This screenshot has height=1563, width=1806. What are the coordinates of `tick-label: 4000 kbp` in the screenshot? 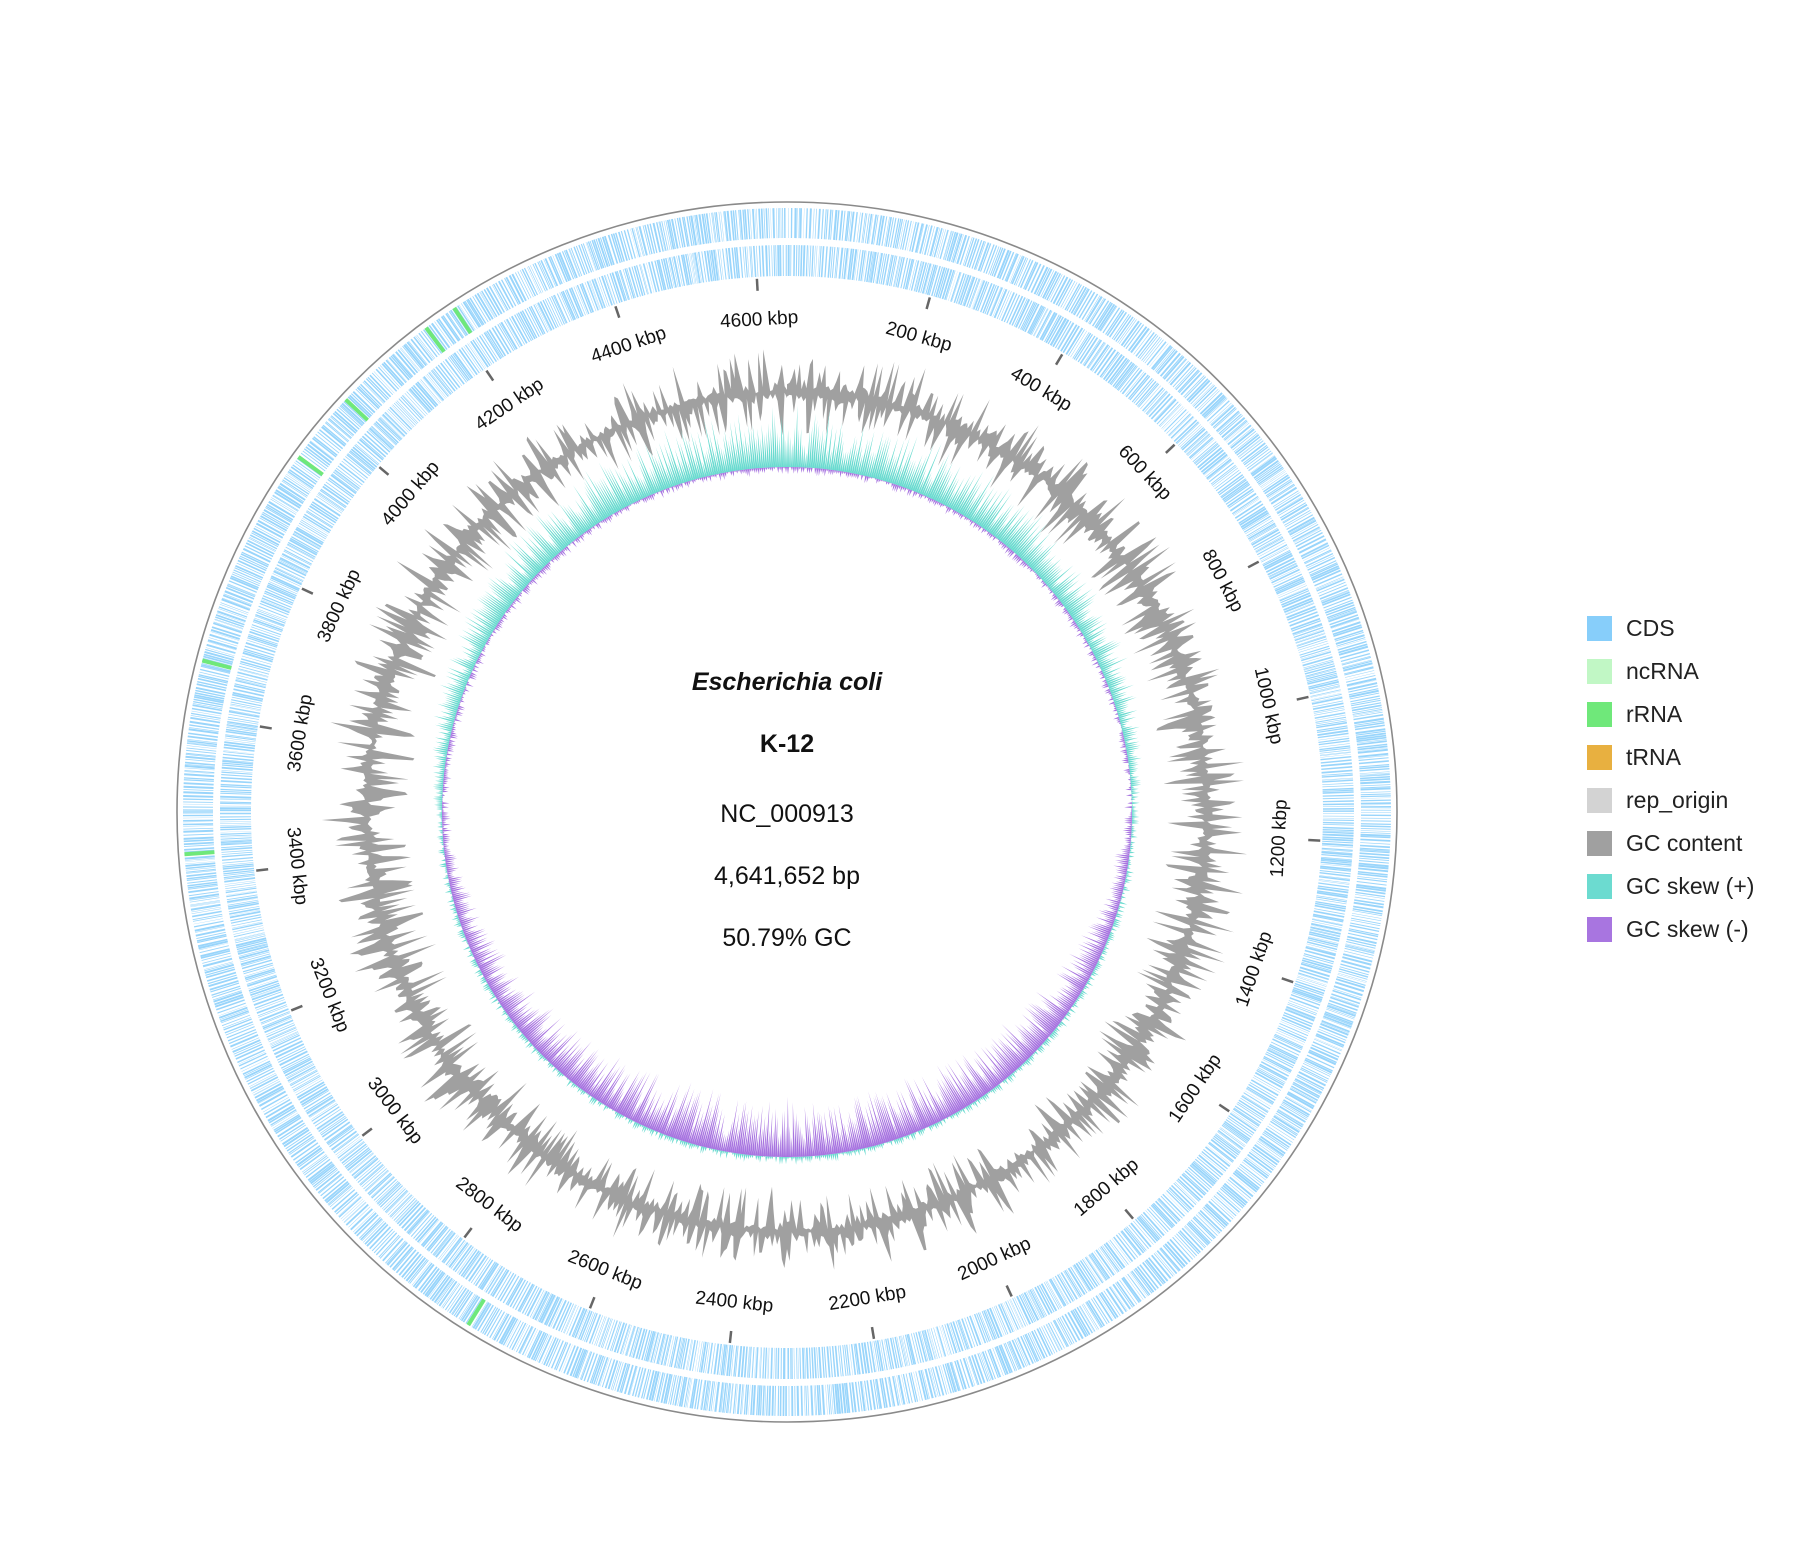 It's located at (410, 493).